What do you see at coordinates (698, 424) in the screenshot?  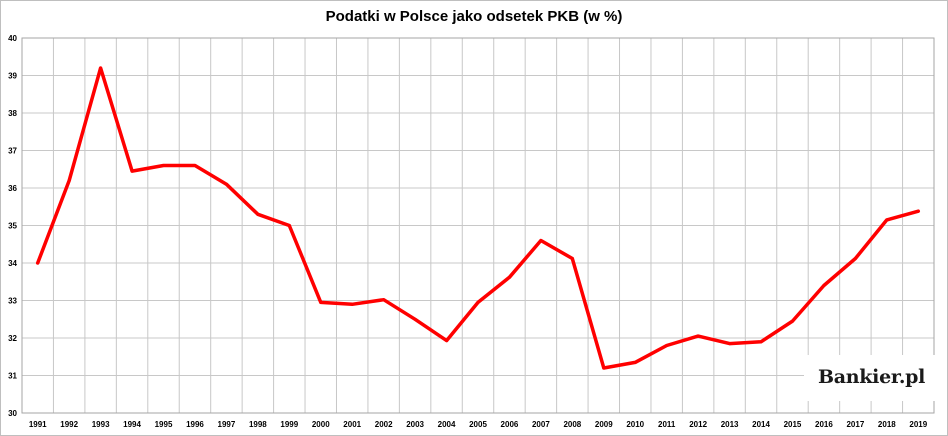 I see `x-tick-label: 2012` at bounding box center [698, 424].